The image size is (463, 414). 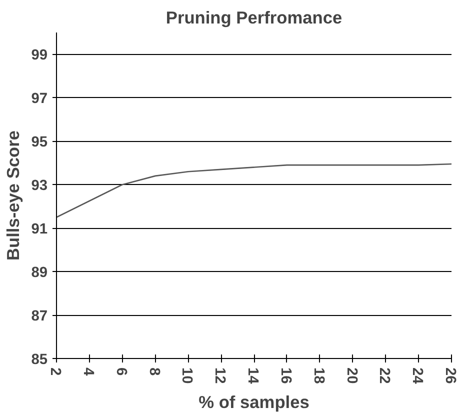 I want to click on x-tick-label: 18, so click(x=318, y=376).